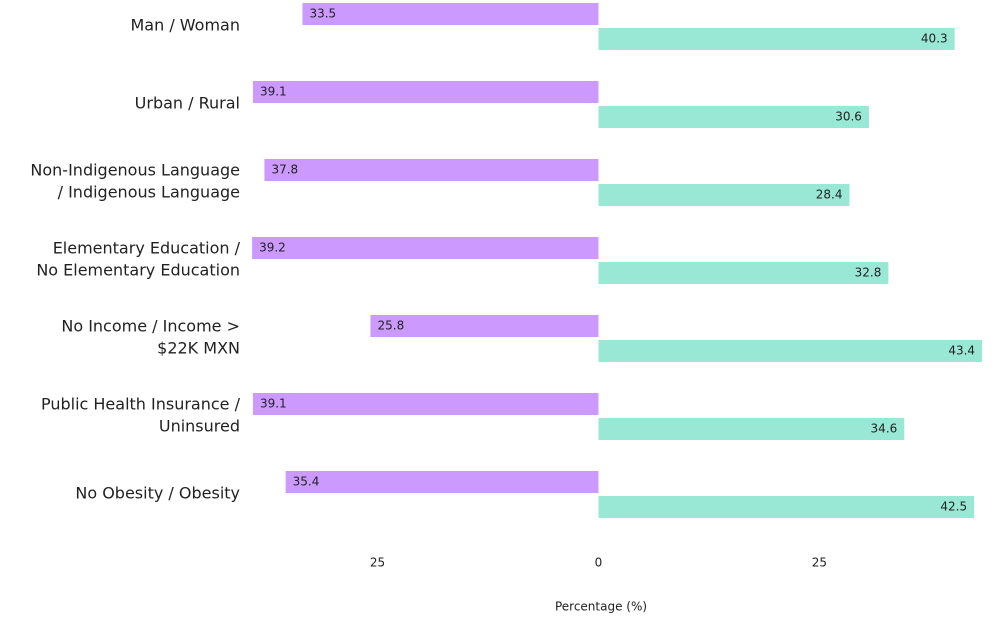 This screenshot has height=622, width=995. Describe the element at coordinates (149, 192) in the screenshot. I see `y-tick-label: / Indigenous Language` at that location.